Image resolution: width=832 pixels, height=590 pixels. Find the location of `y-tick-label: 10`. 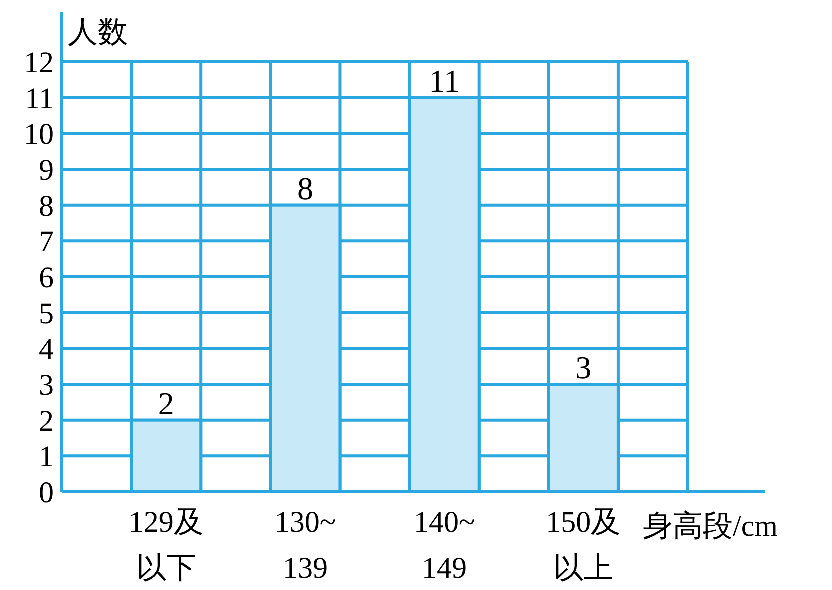

y-tick-label: 10 is located at coordinates (39, 135).